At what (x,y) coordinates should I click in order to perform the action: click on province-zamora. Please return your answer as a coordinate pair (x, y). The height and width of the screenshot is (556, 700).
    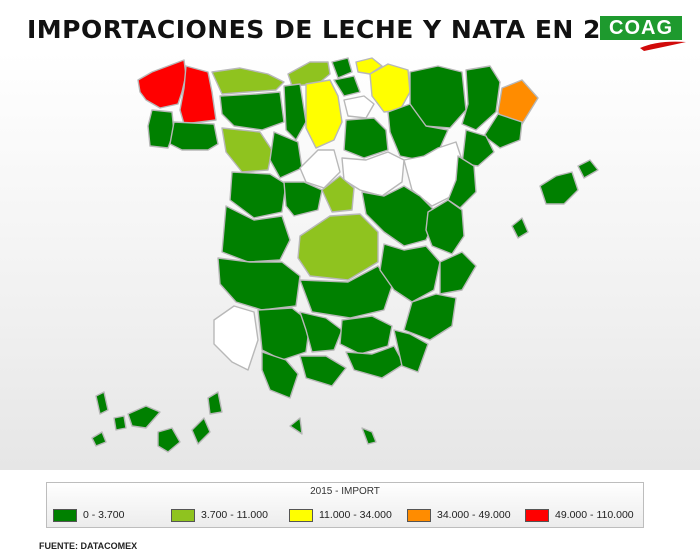
    Looking at the image, I should click on (247, 150).